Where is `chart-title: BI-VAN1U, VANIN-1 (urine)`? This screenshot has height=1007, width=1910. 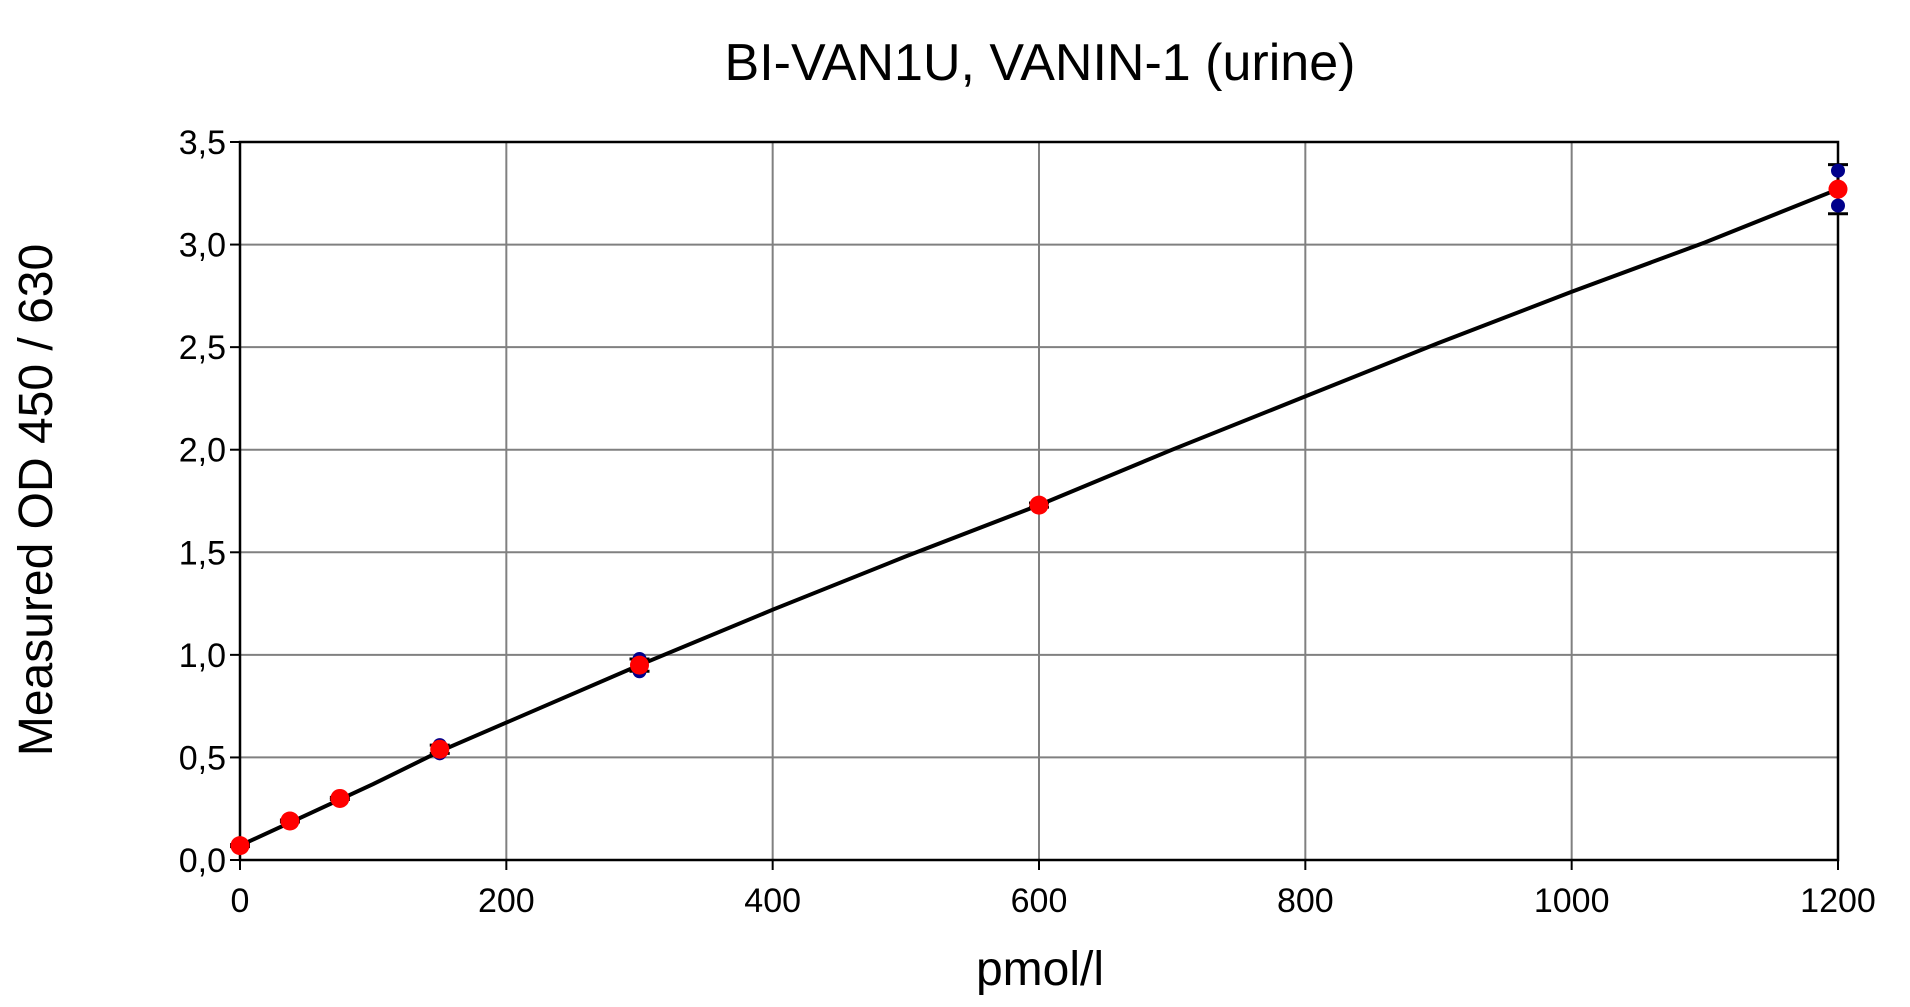
chart-title: BI-VAN1U, VANIN-1 (urine) is located at coordinates (1040, 63).